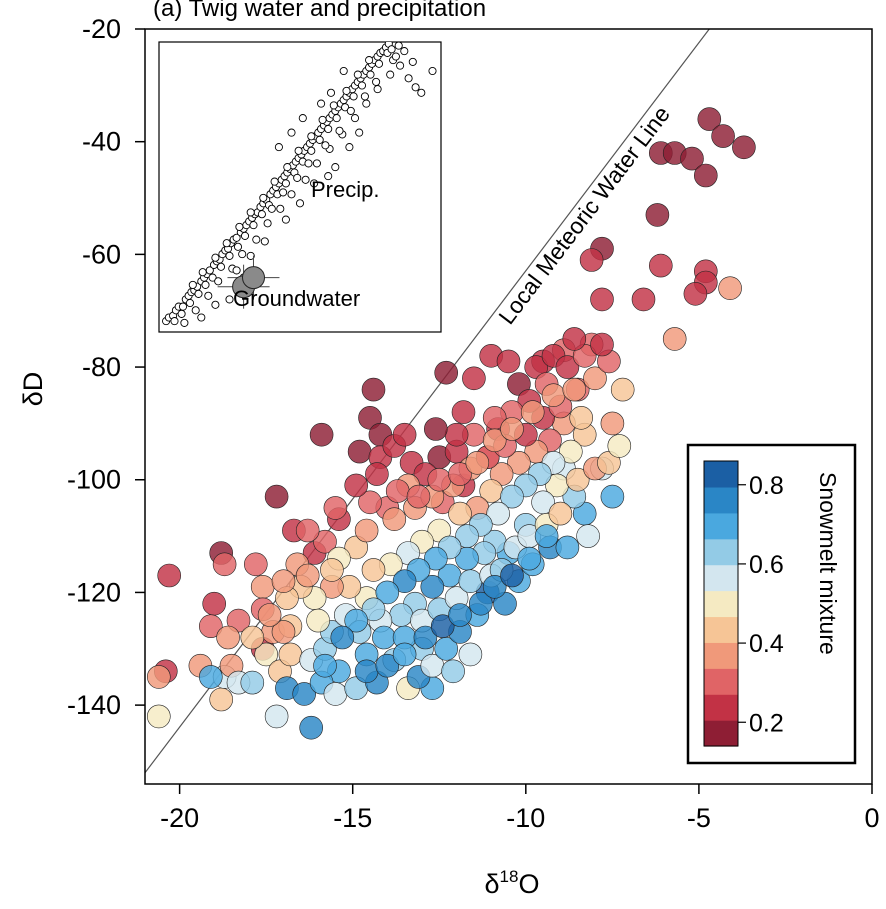  Describe the element at coordinates (300, 187) in the screenshot. I see `inset-plot: Precip. Groundwater` at that location.